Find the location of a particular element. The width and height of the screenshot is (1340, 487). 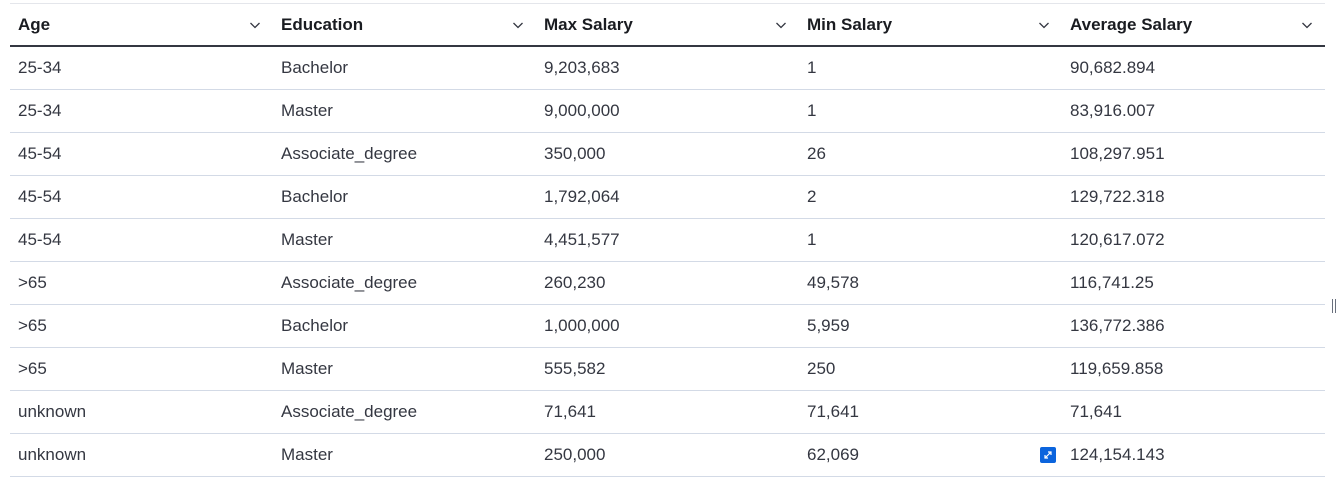

cell-average-salary: 129,722.318 is located at coordinates (1117, 196).